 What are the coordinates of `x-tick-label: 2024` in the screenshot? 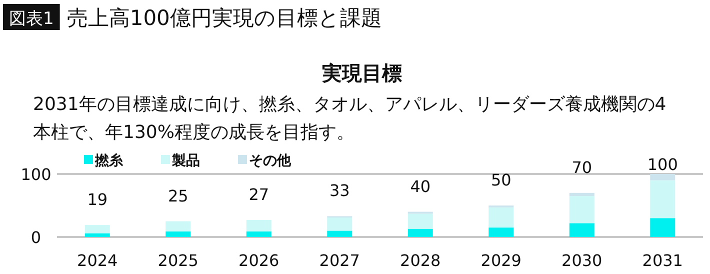 It's located at (97, 260).